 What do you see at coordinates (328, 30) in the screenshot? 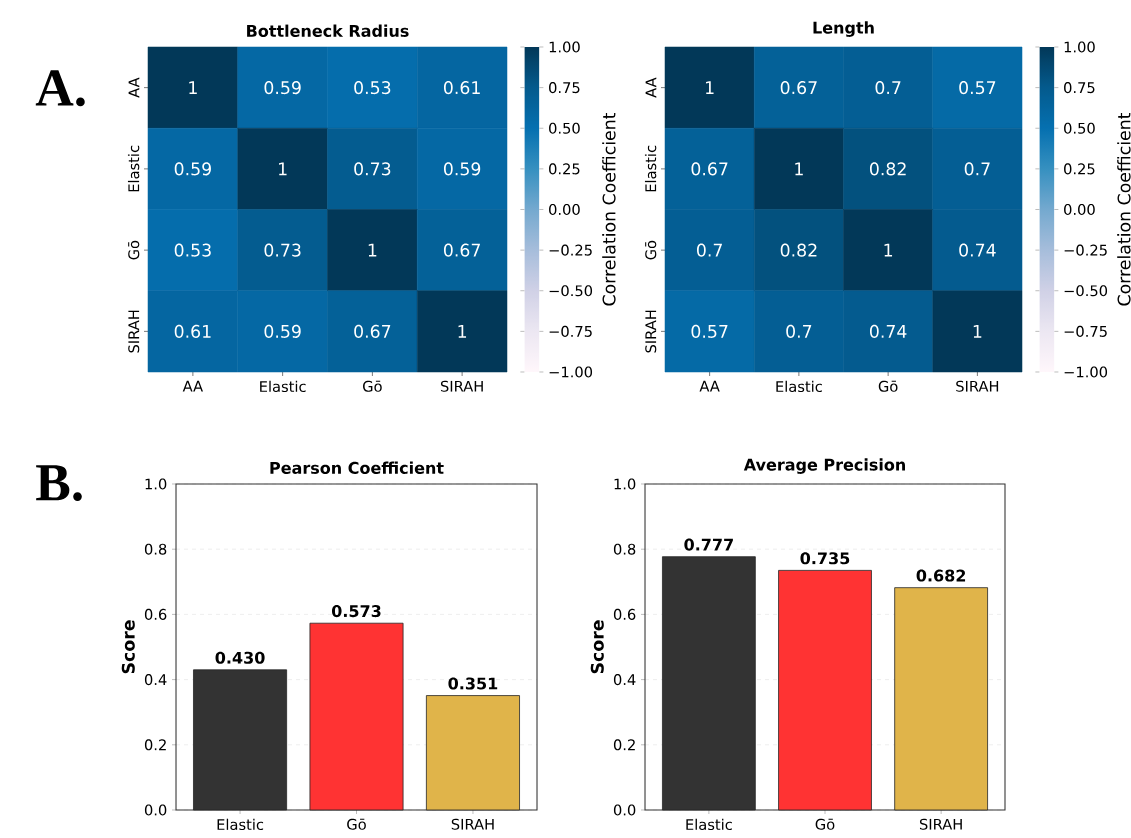
I see `chart-title: Bottleneck Radius` at bounding box center [328, 30].